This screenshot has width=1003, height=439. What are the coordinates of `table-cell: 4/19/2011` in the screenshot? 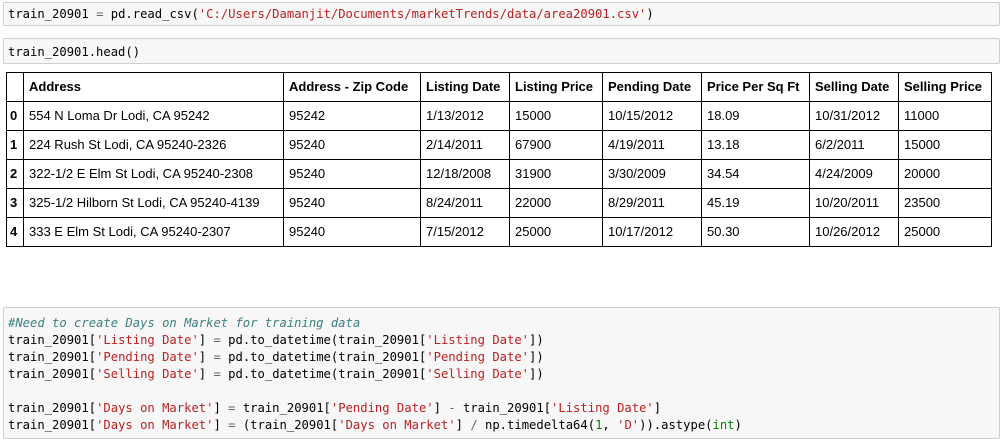 It's located at (652, 145).